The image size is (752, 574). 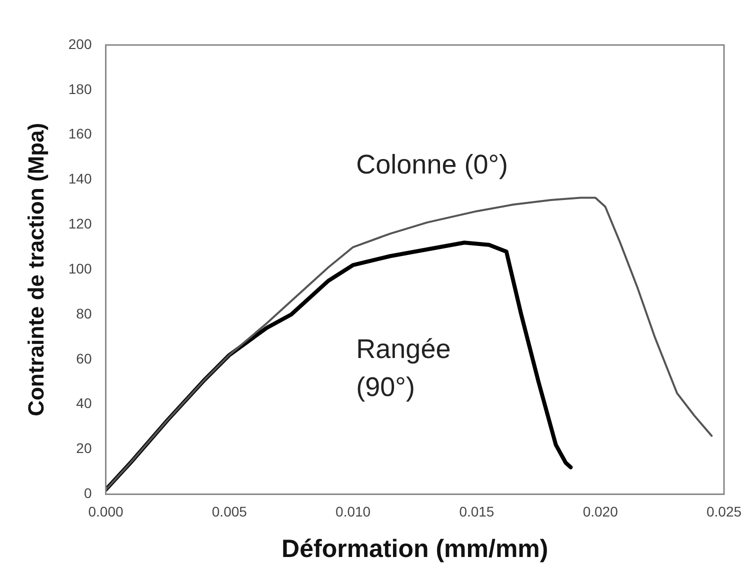 What do you see at coordinates (80, 268) in the screenshot?
I see `y-tick-label: 100` at bounding box center [80, 268].